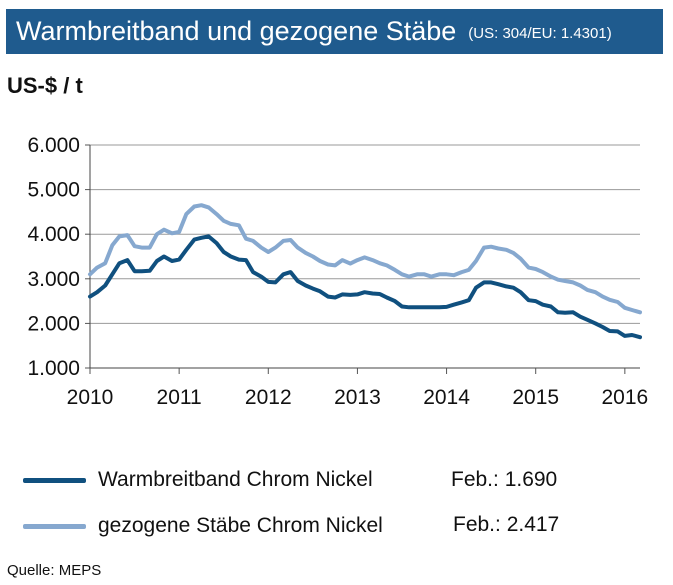 This screenshot has width=673, height=585. Describe the element at coordinates (446, 397) in the screenshot. I see `x-tick-label: 2014` at that location.